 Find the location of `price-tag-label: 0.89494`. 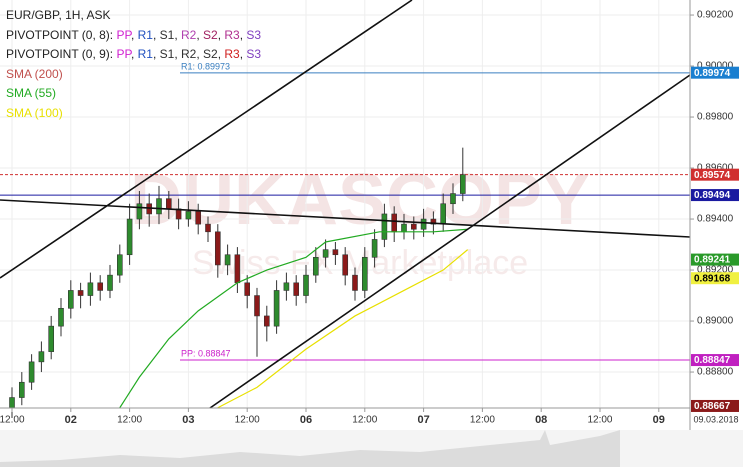

price-tag-label: 0.89494 is located at coordinates (712, 195).